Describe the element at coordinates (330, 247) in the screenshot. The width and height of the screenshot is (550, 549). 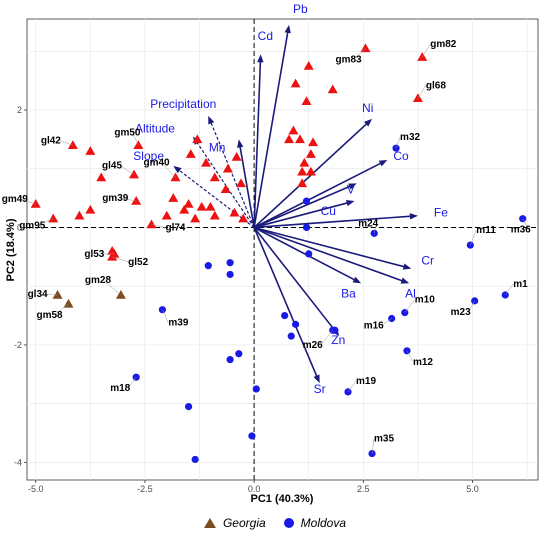
I see `loading-arrow-cr` at that location.